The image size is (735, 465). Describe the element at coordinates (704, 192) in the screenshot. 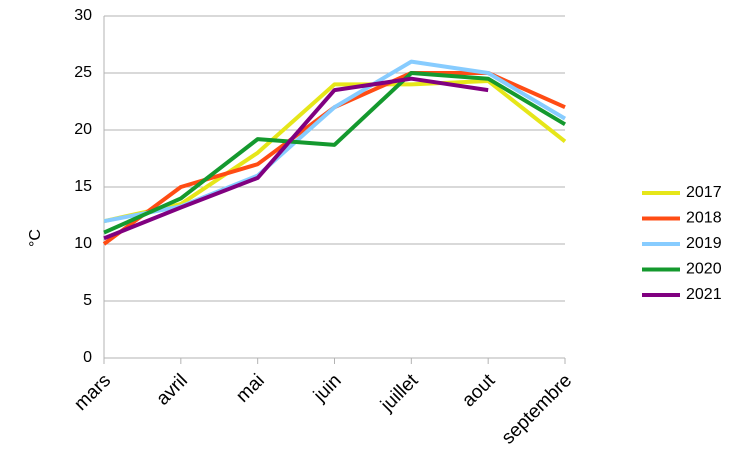

I see `legend-label: 2017` at that location.